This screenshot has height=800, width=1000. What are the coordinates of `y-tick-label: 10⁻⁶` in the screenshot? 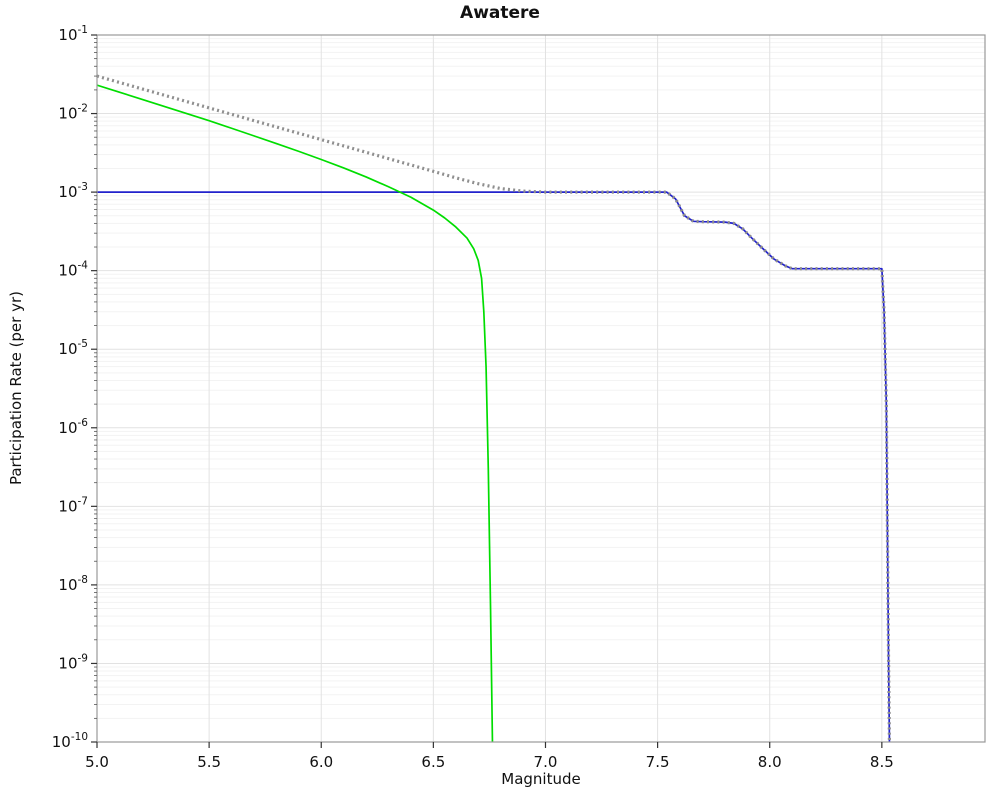 It's located at (73, 427).